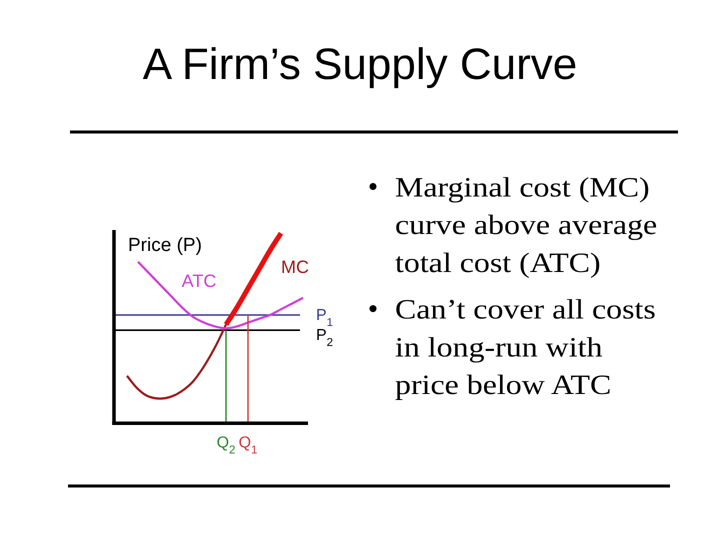 This screenshot has height=540, width=720. Describe the element at coordinates (248, 445) in the screenshot. I see `x-tick-label: Q$_{1}$` at that location.